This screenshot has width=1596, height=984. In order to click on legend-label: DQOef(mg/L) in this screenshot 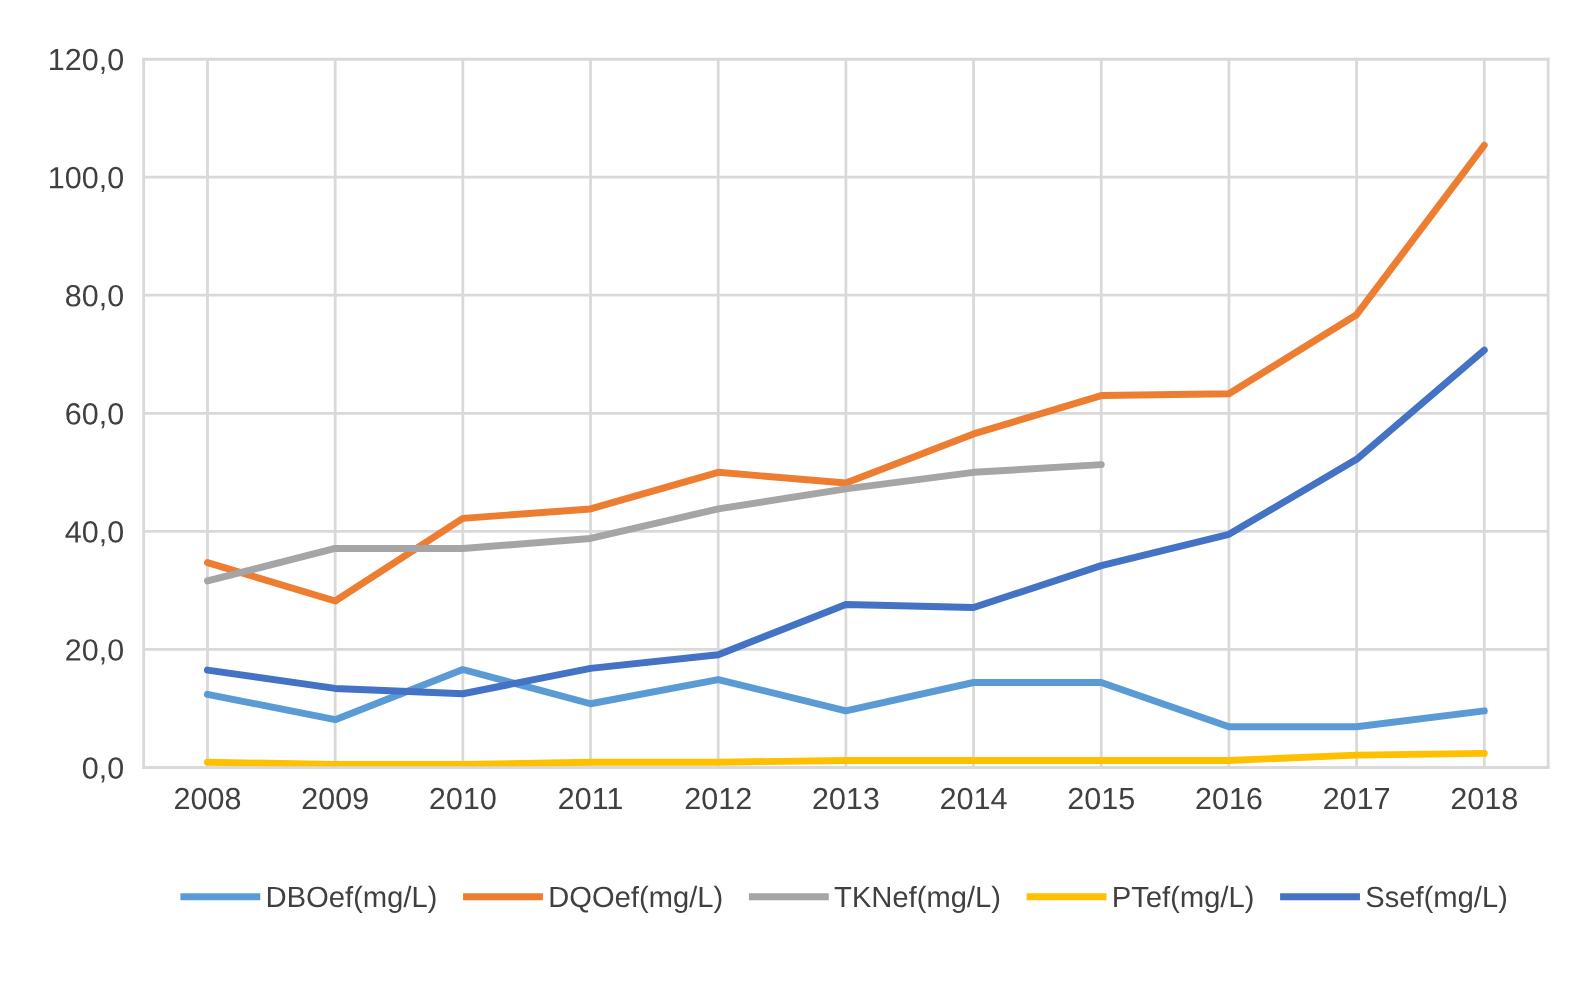, I will do `click(636, 899)`.